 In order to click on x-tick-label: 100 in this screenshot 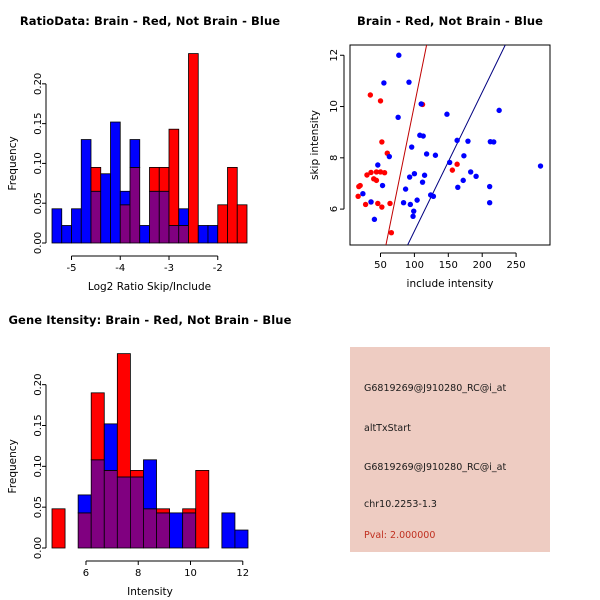, I will do `click(414, 265)`.